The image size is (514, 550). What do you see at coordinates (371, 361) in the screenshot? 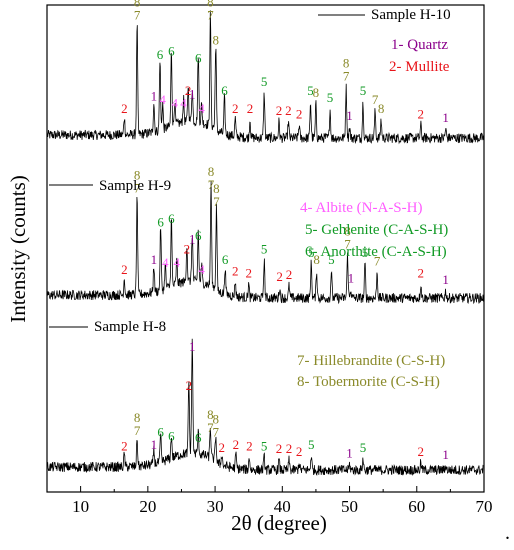
I see `legend-entry: 7- Hillebrandite (C-S-H)` at bounding box center [371, 361].